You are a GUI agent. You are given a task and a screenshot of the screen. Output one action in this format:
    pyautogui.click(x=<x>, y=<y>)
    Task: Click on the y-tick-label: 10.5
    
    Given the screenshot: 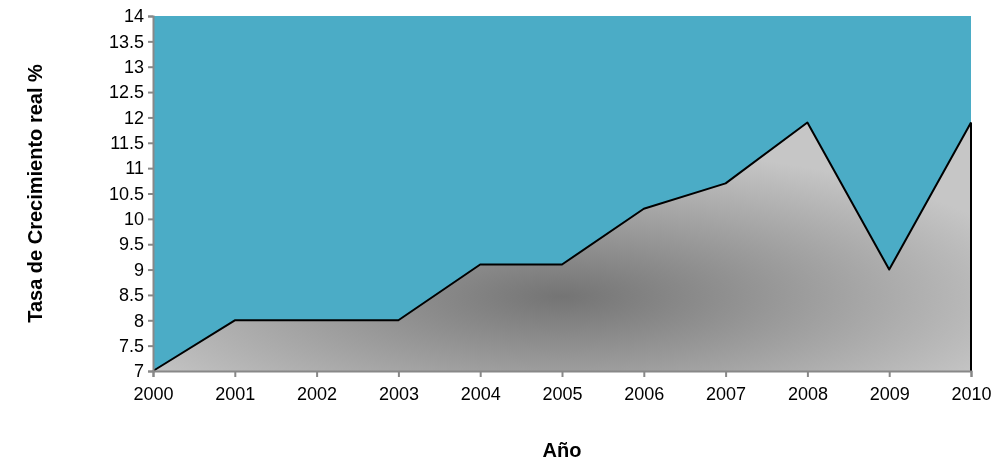 What is the action you would take?
    pyautogui.click(x=126, y=193)
    